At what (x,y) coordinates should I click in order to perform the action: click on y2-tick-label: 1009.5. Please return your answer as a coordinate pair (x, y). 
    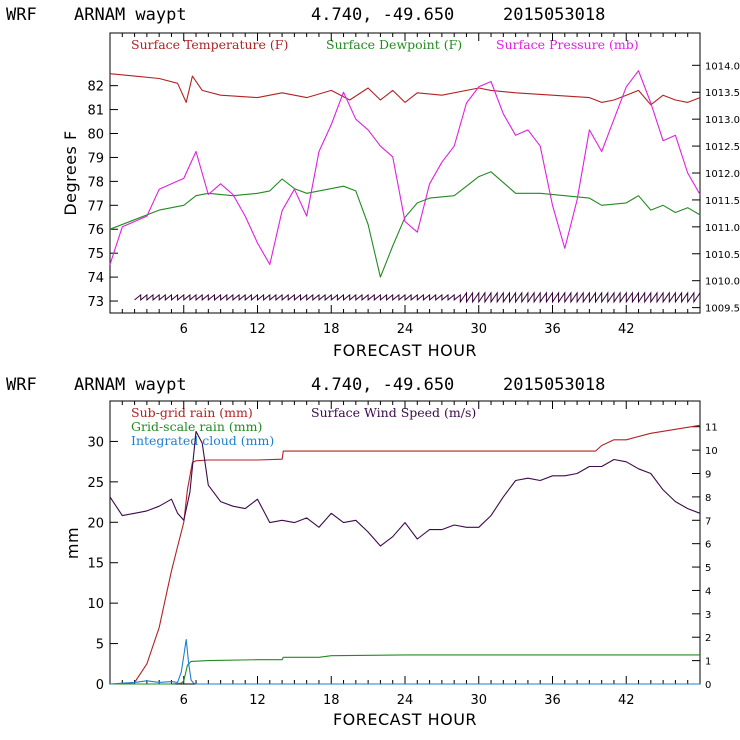
    Looking at the image, I should click on (722, 309).